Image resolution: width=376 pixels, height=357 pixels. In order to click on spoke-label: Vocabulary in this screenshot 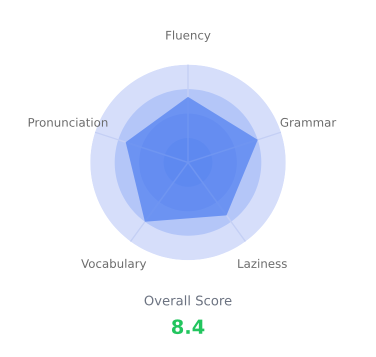, I will do `click(113, 264)`.